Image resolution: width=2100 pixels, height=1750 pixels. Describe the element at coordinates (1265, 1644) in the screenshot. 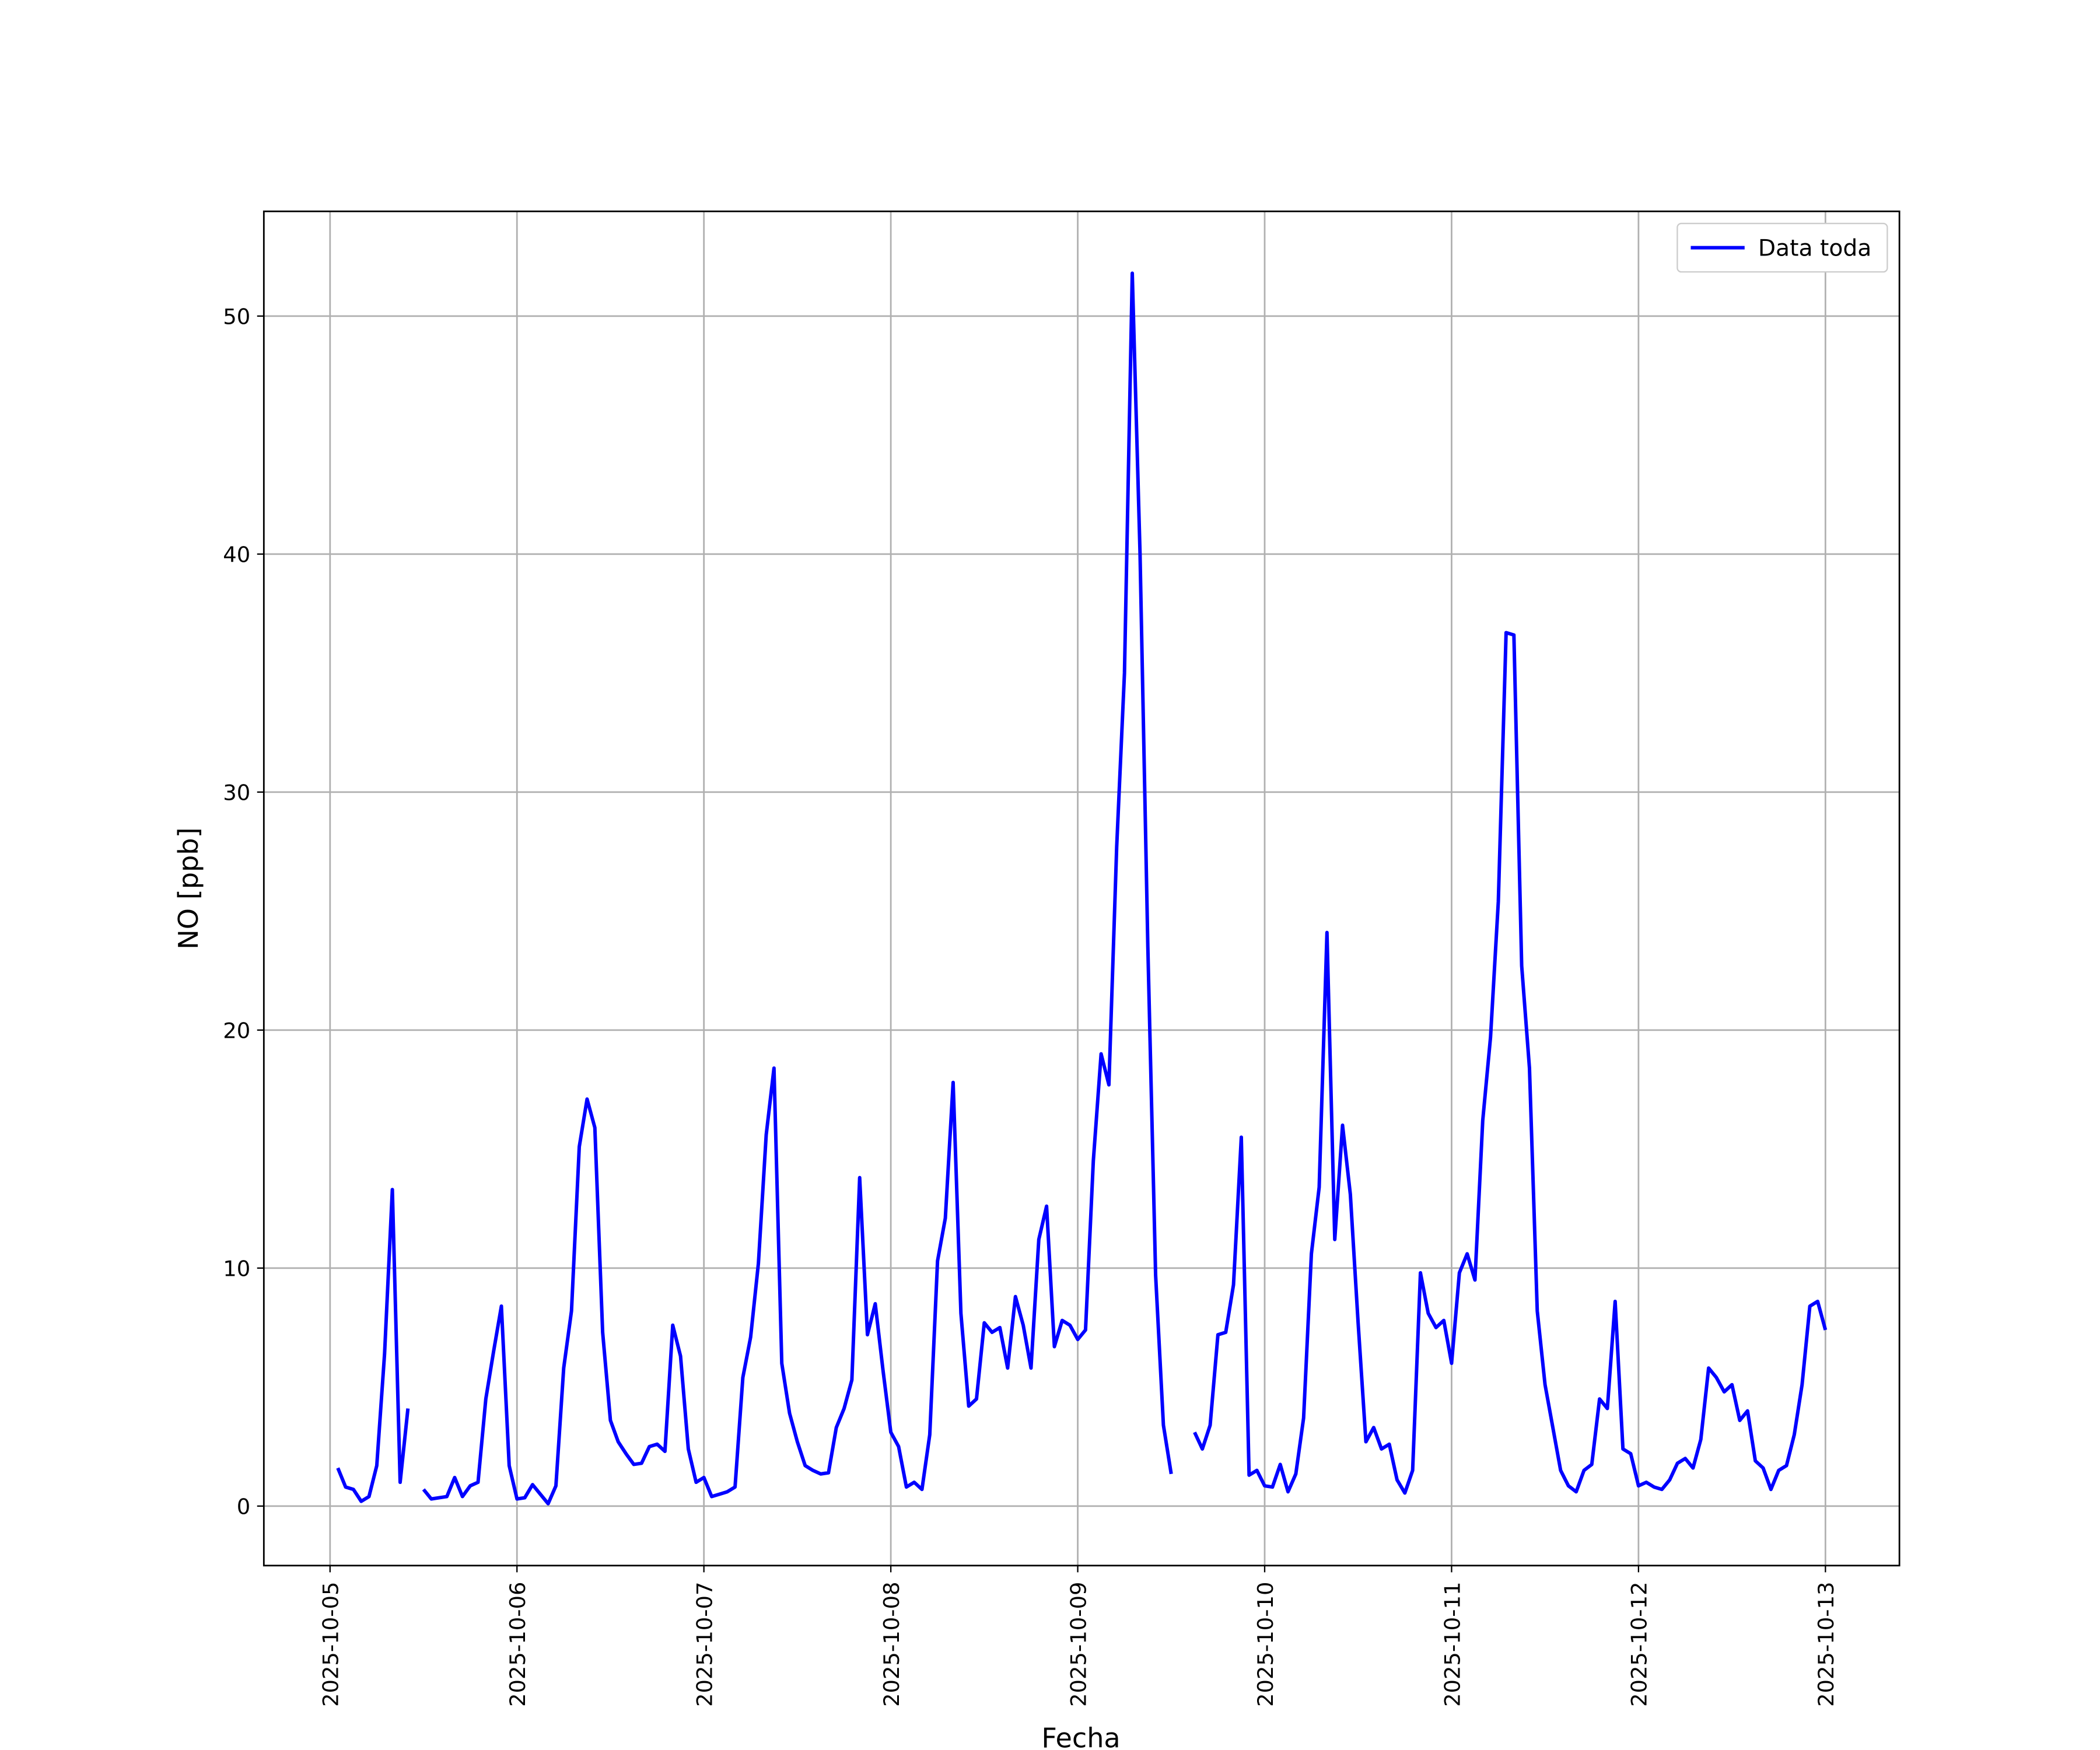

I see `x-tick-label: 2025-10-10` at that location.